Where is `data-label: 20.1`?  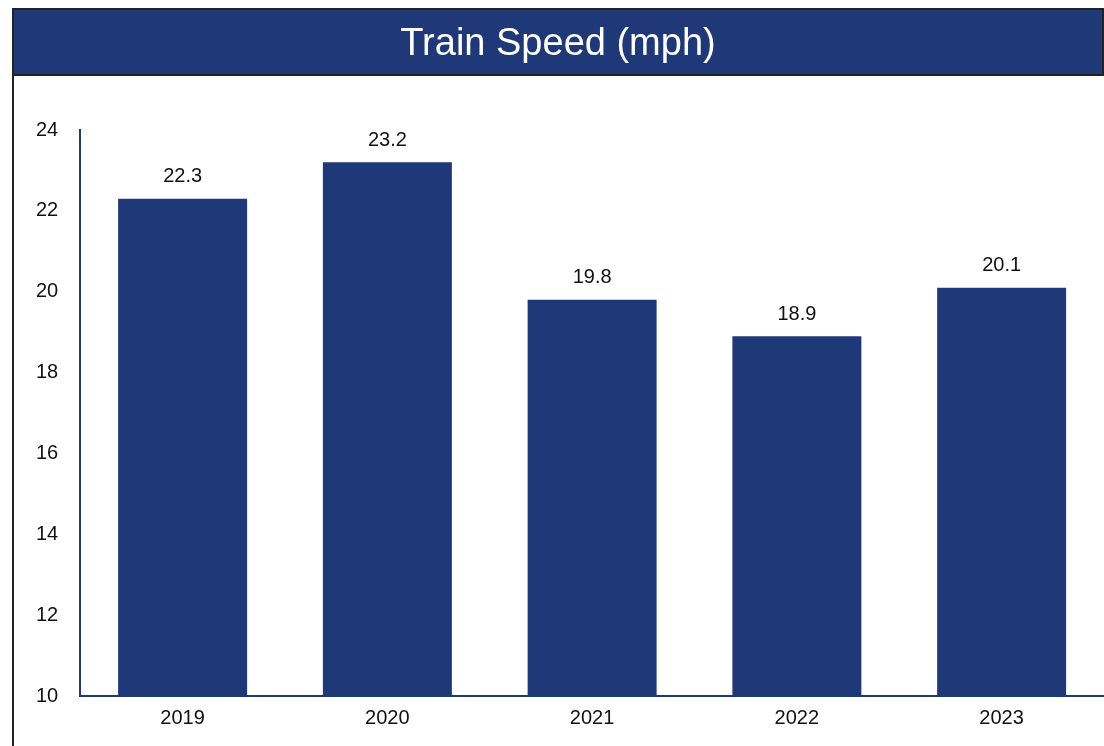 data-label: 20.1 is located at coordinates (1002, 264).